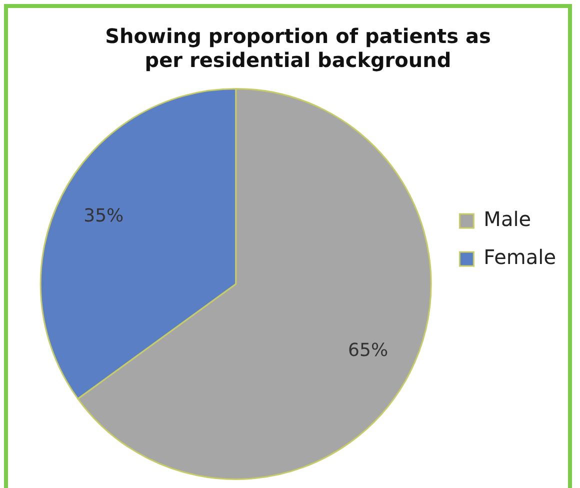  I want to click on data-label: 35%, so click(104, 215).